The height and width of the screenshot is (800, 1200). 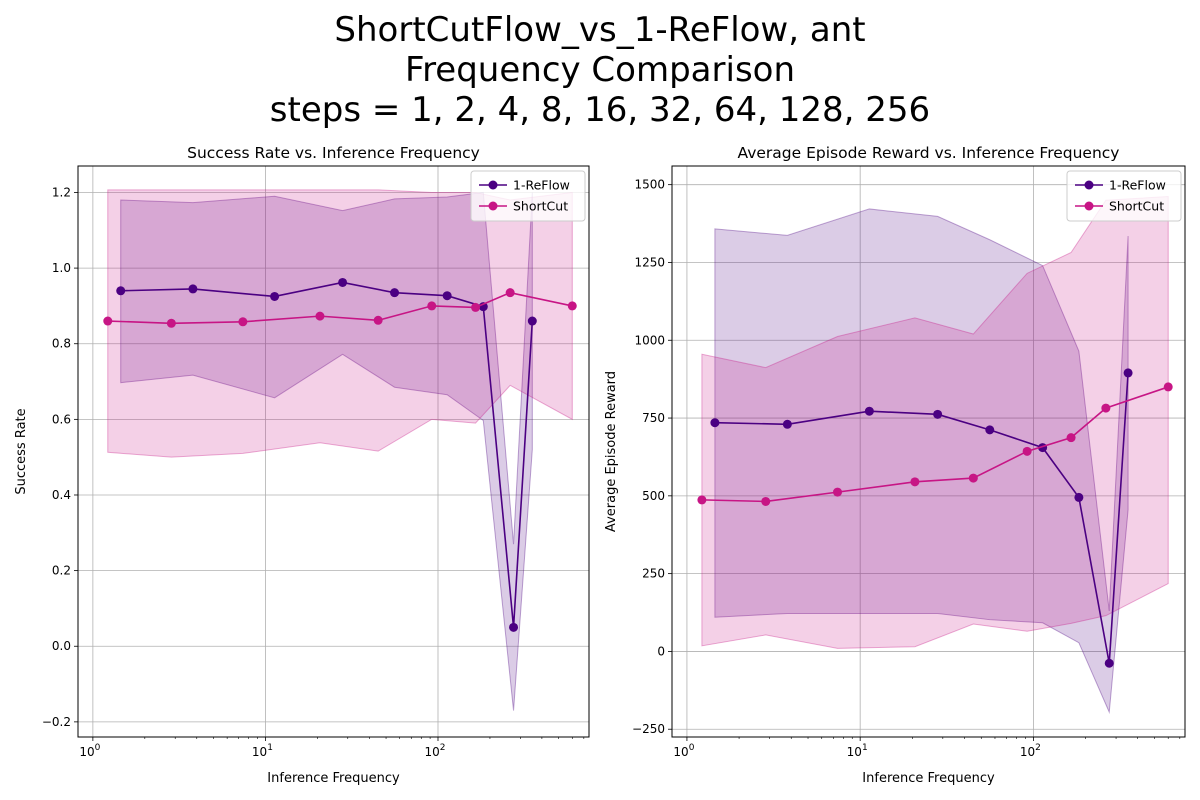 I want to click on band-shortcut, so click(x=340, y=323).